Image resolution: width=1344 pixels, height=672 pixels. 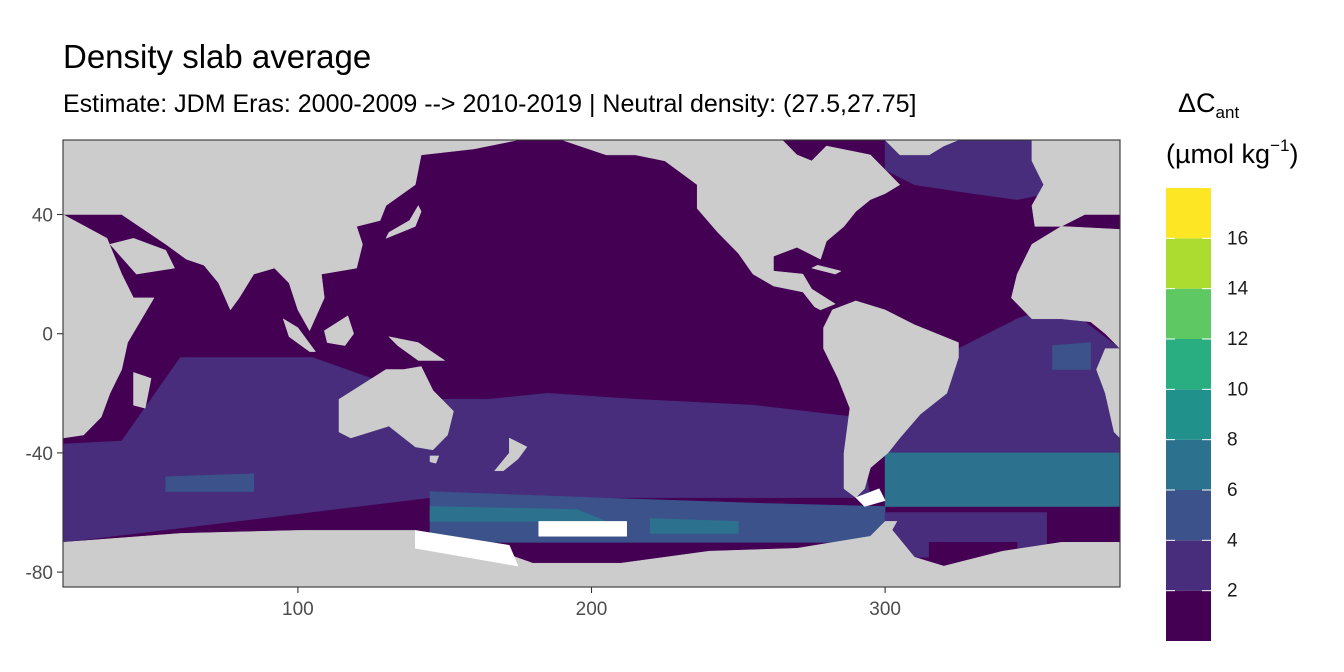 I want to click on legend-units: (µmol kg−1), so click(x=1232, y=152).